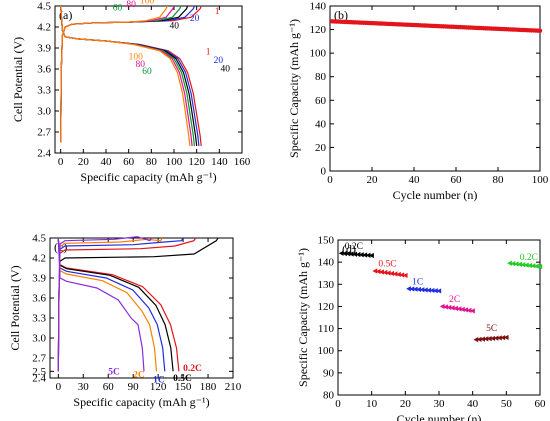 This screenshot has width=550, height=421. What do you see at coordinates (435, 195) in the screenshot?
I see `x-axis-label: Cycle number (n)` at bounding box center [435, 195].